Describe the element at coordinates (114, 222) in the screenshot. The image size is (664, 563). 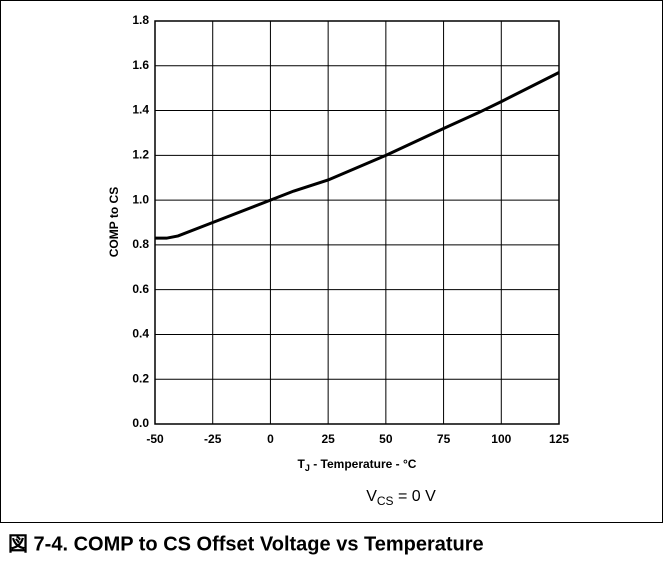
I see `y-axis-label: COMP to CS` at that location.